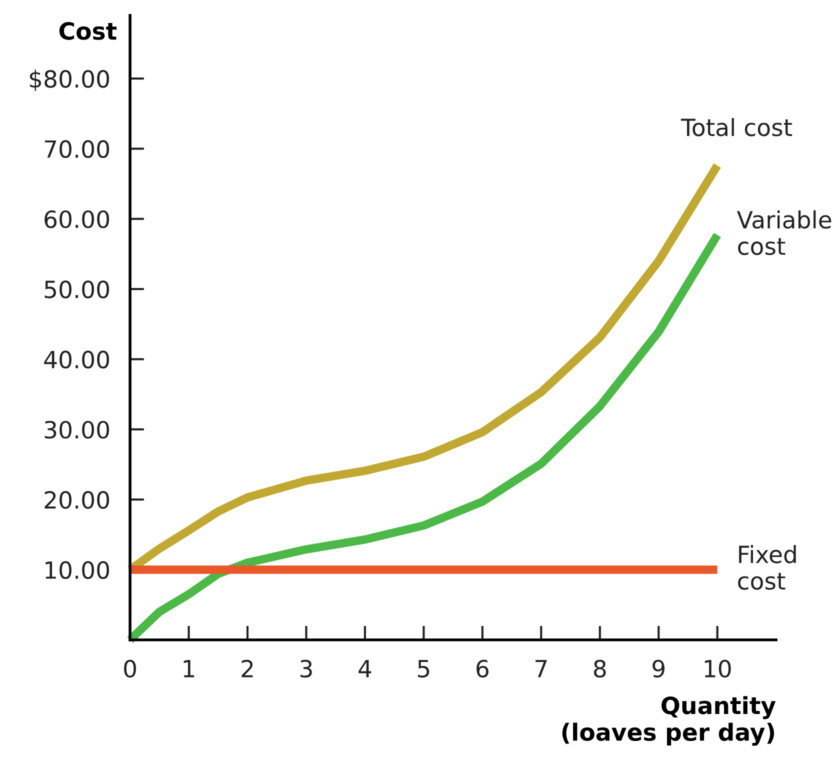 This screenshot has width=839, height=770. What do you see at coordinates (78, 570) in the screenshot?
I see `y-tick-label: 10.00` at bounding box center [78, 570].